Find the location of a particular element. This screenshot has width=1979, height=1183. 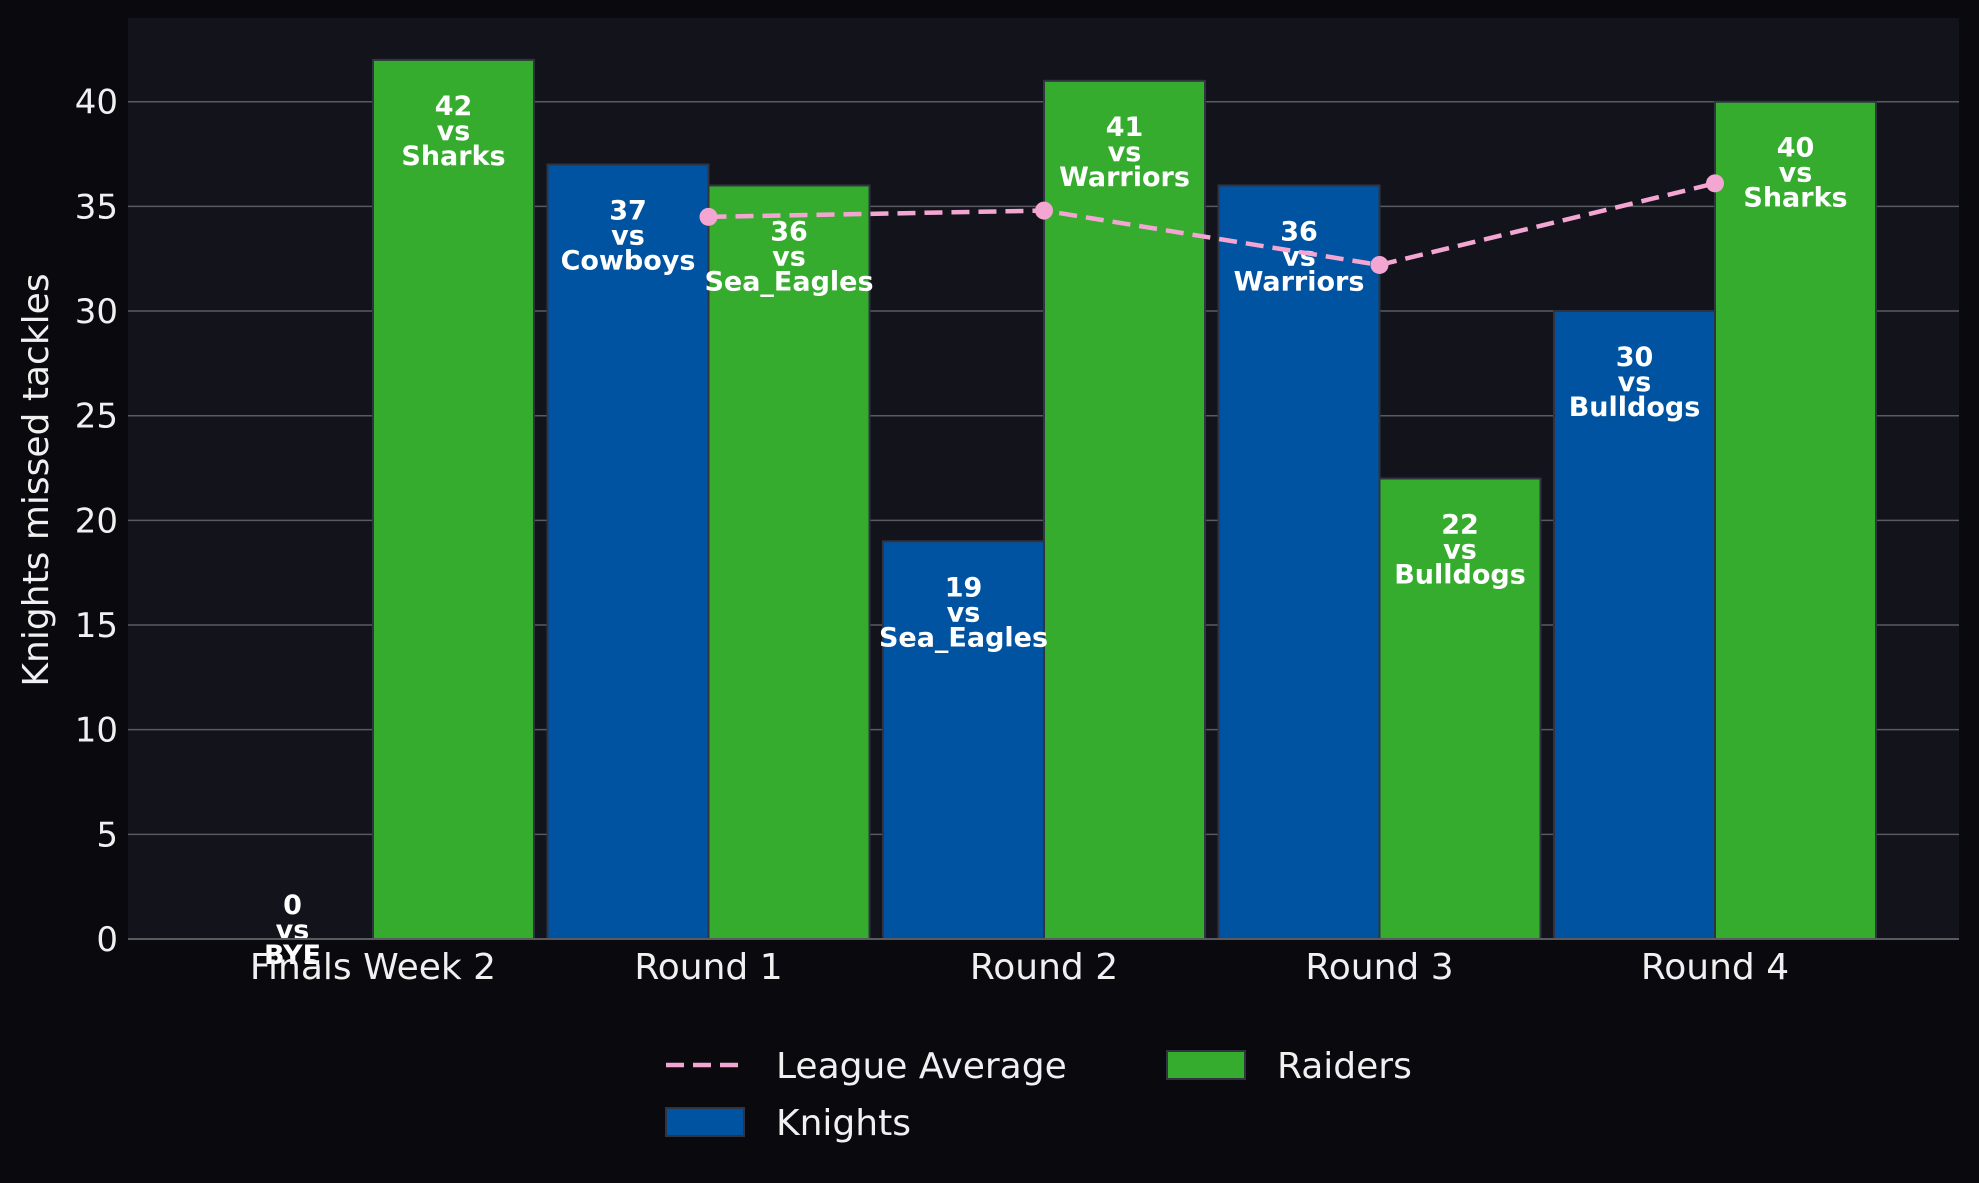

legend-swatch-knights is located at coordinates (705, 1122).